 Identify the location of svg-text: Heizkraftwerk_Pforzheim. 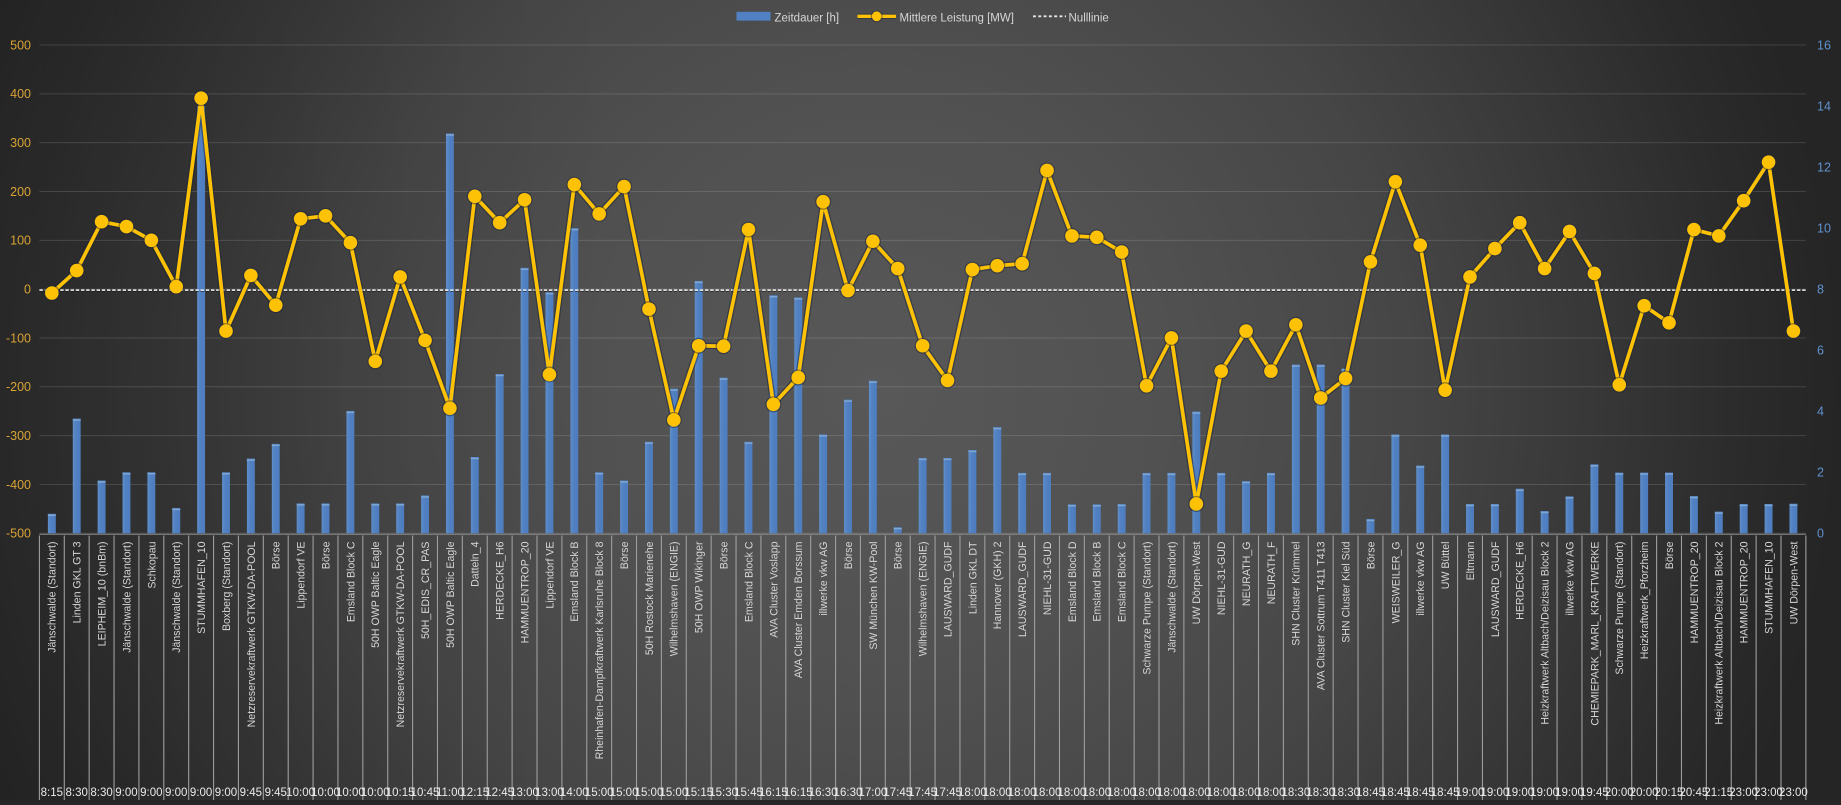
(1645, 600).